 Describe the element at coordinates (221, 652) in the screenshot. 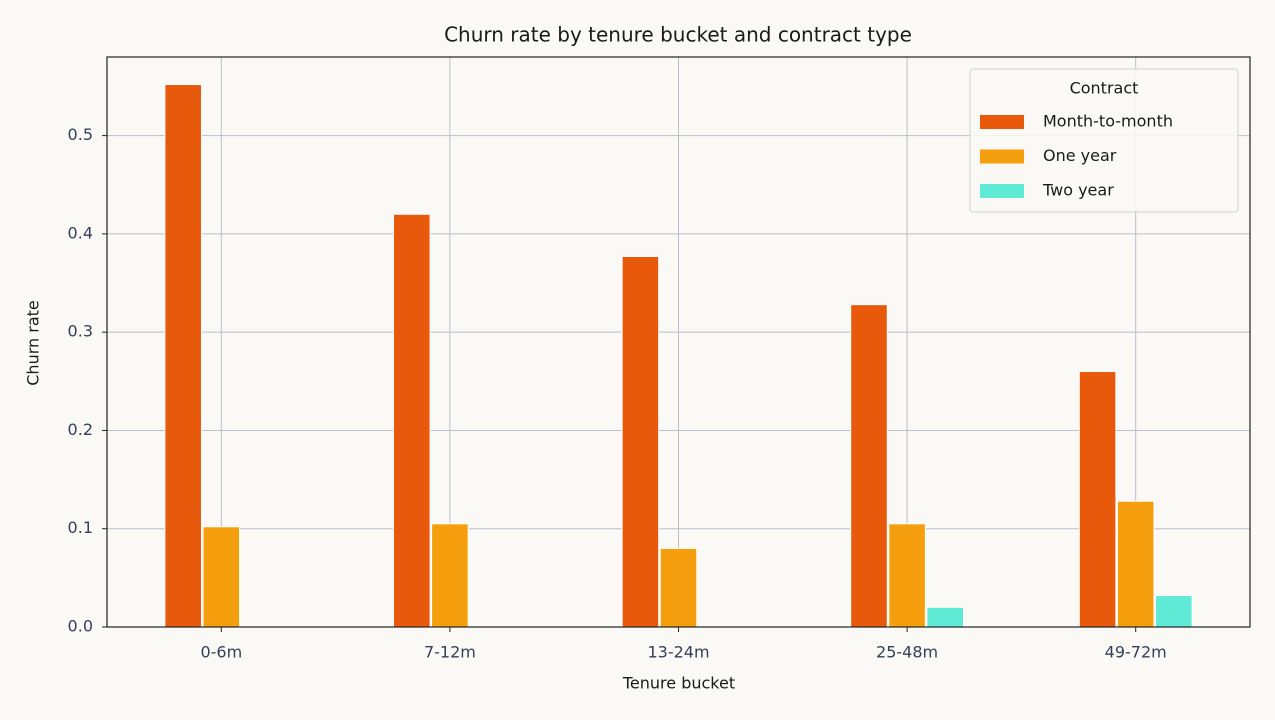

I see `x-tick-label: 0-6m` at that location.